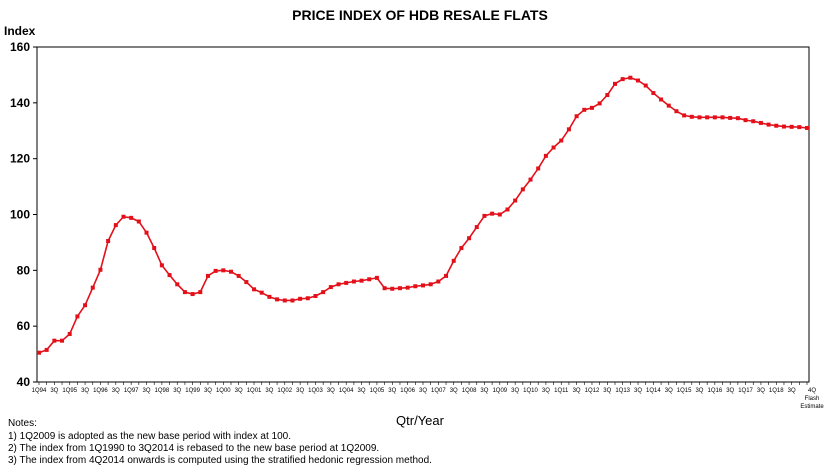  I want to click on x-tick-label: 1Q17, so click(745, 391).